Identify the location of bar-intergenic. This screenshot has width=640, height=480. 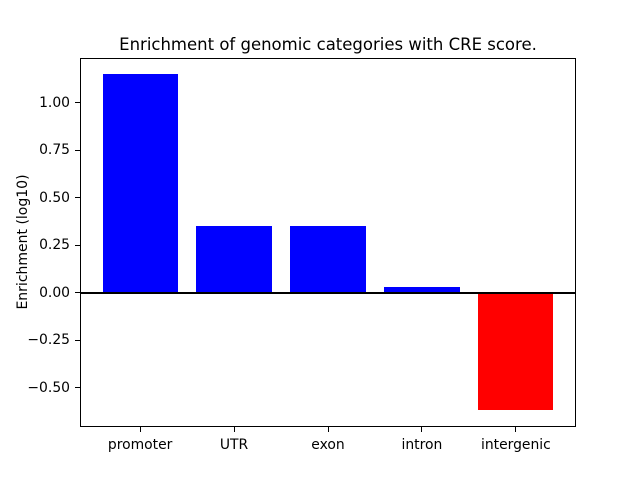
(516, 351).